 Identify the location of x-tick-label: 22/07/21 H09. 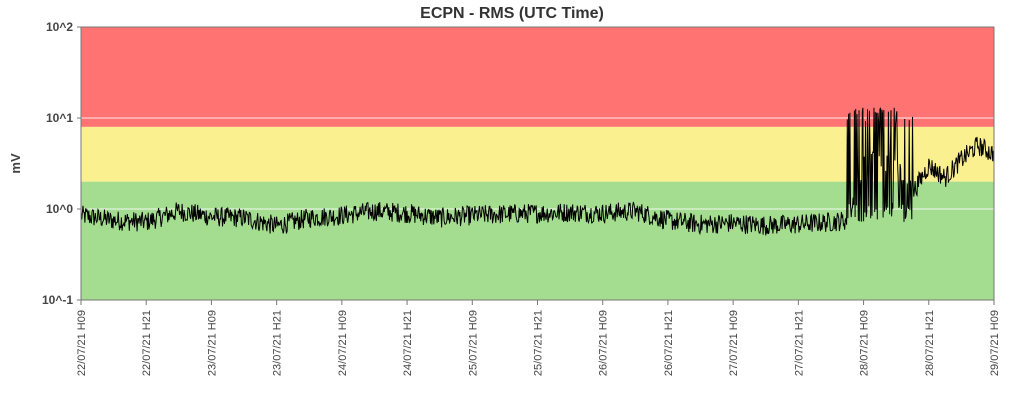
(82, 343).